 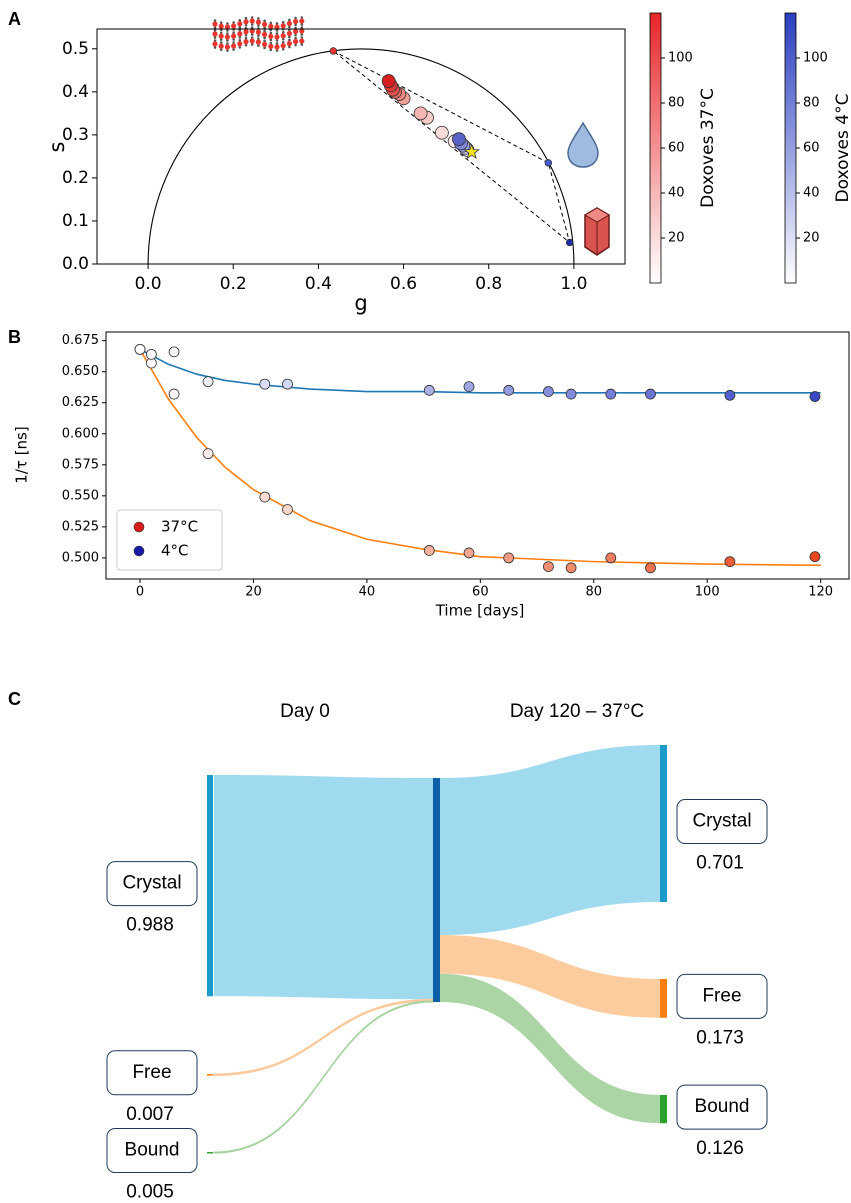 I want to click on node-value: 0.988, so click(x=150, y=925).